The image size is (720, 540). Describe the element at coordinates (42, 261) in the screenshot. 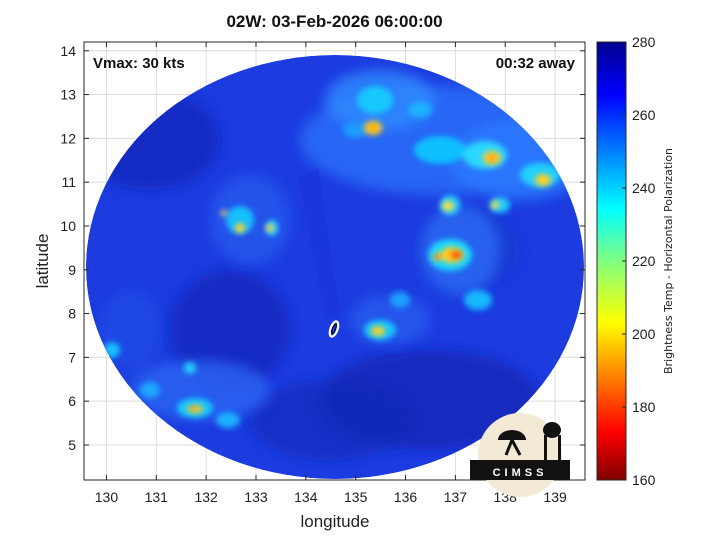

I see `y-axis-label: latitude` at that location.